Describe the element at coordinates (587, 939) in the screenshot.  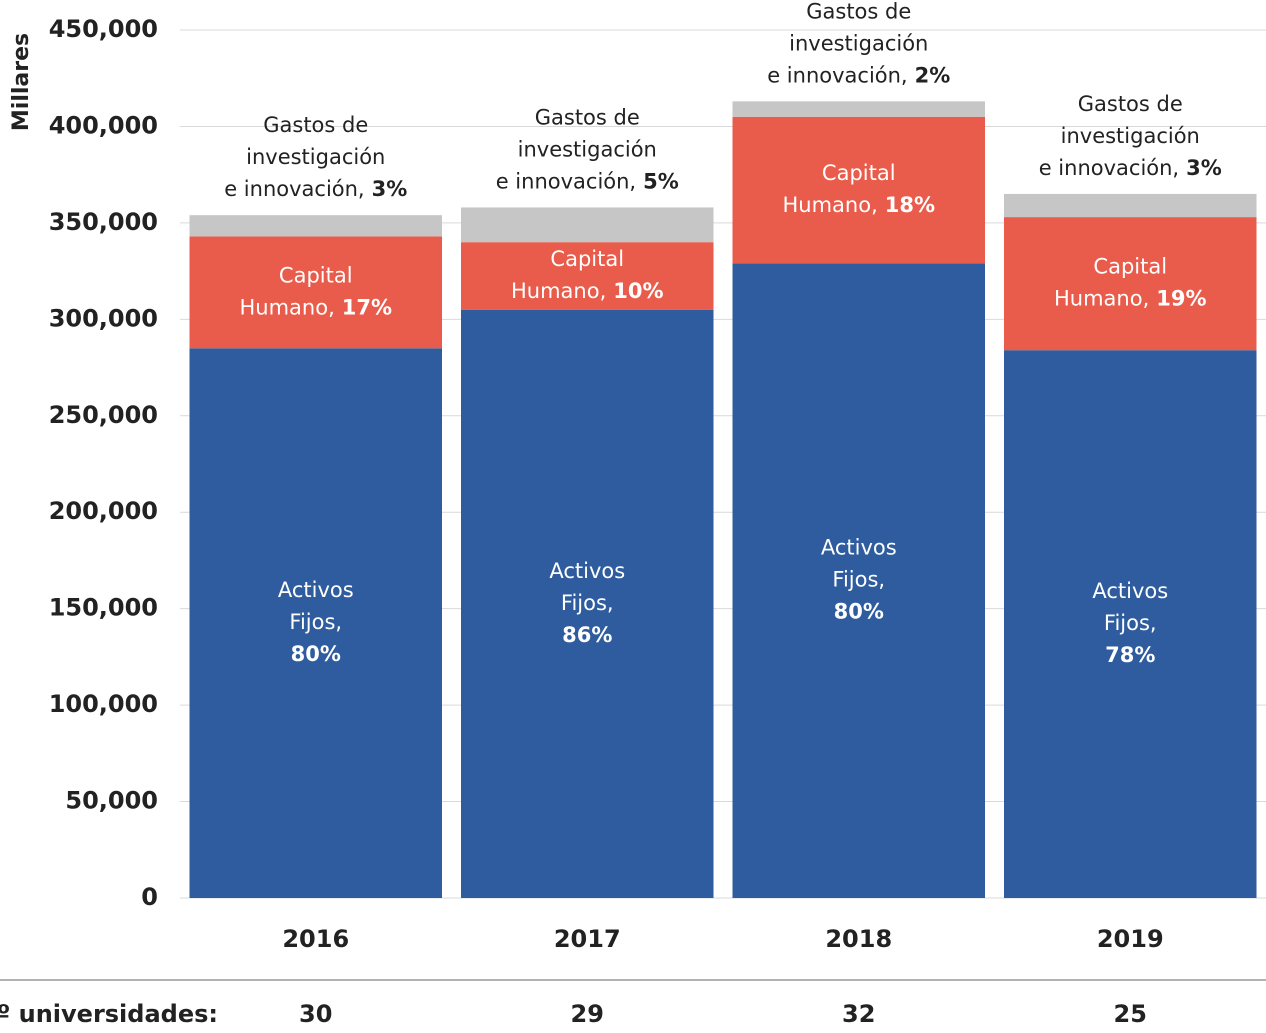
I see `x-tick-label: 2017` at that location.